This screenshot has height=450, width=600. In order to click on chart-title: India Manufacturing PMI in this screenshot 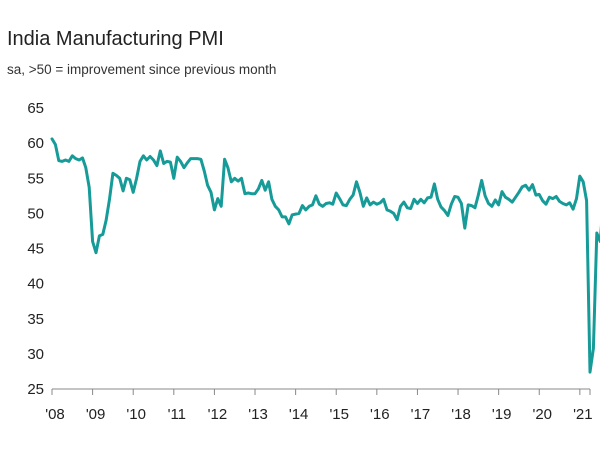, I will do `click(115, 39)`.